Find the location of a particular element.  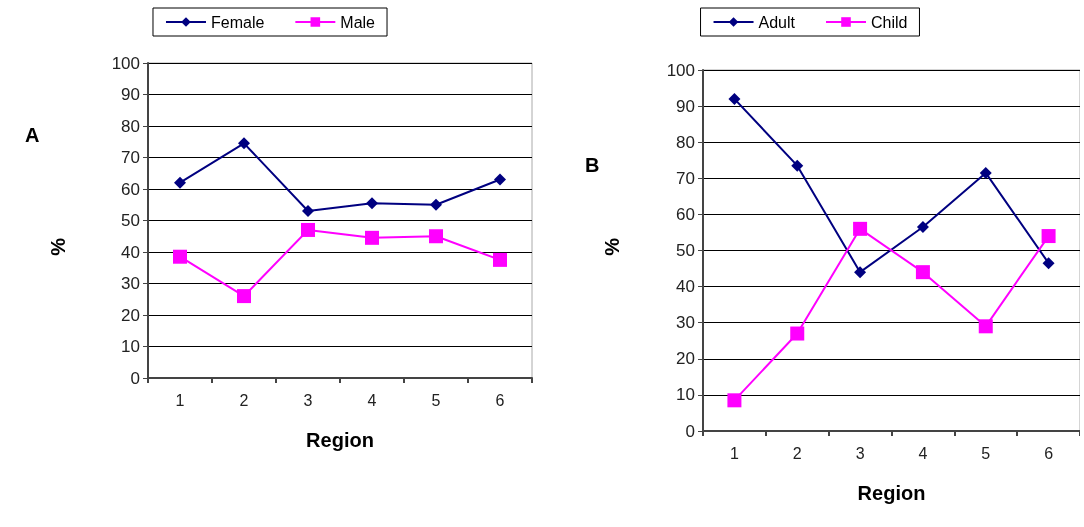

legend-label: Female is located at coordinates (237, 22).